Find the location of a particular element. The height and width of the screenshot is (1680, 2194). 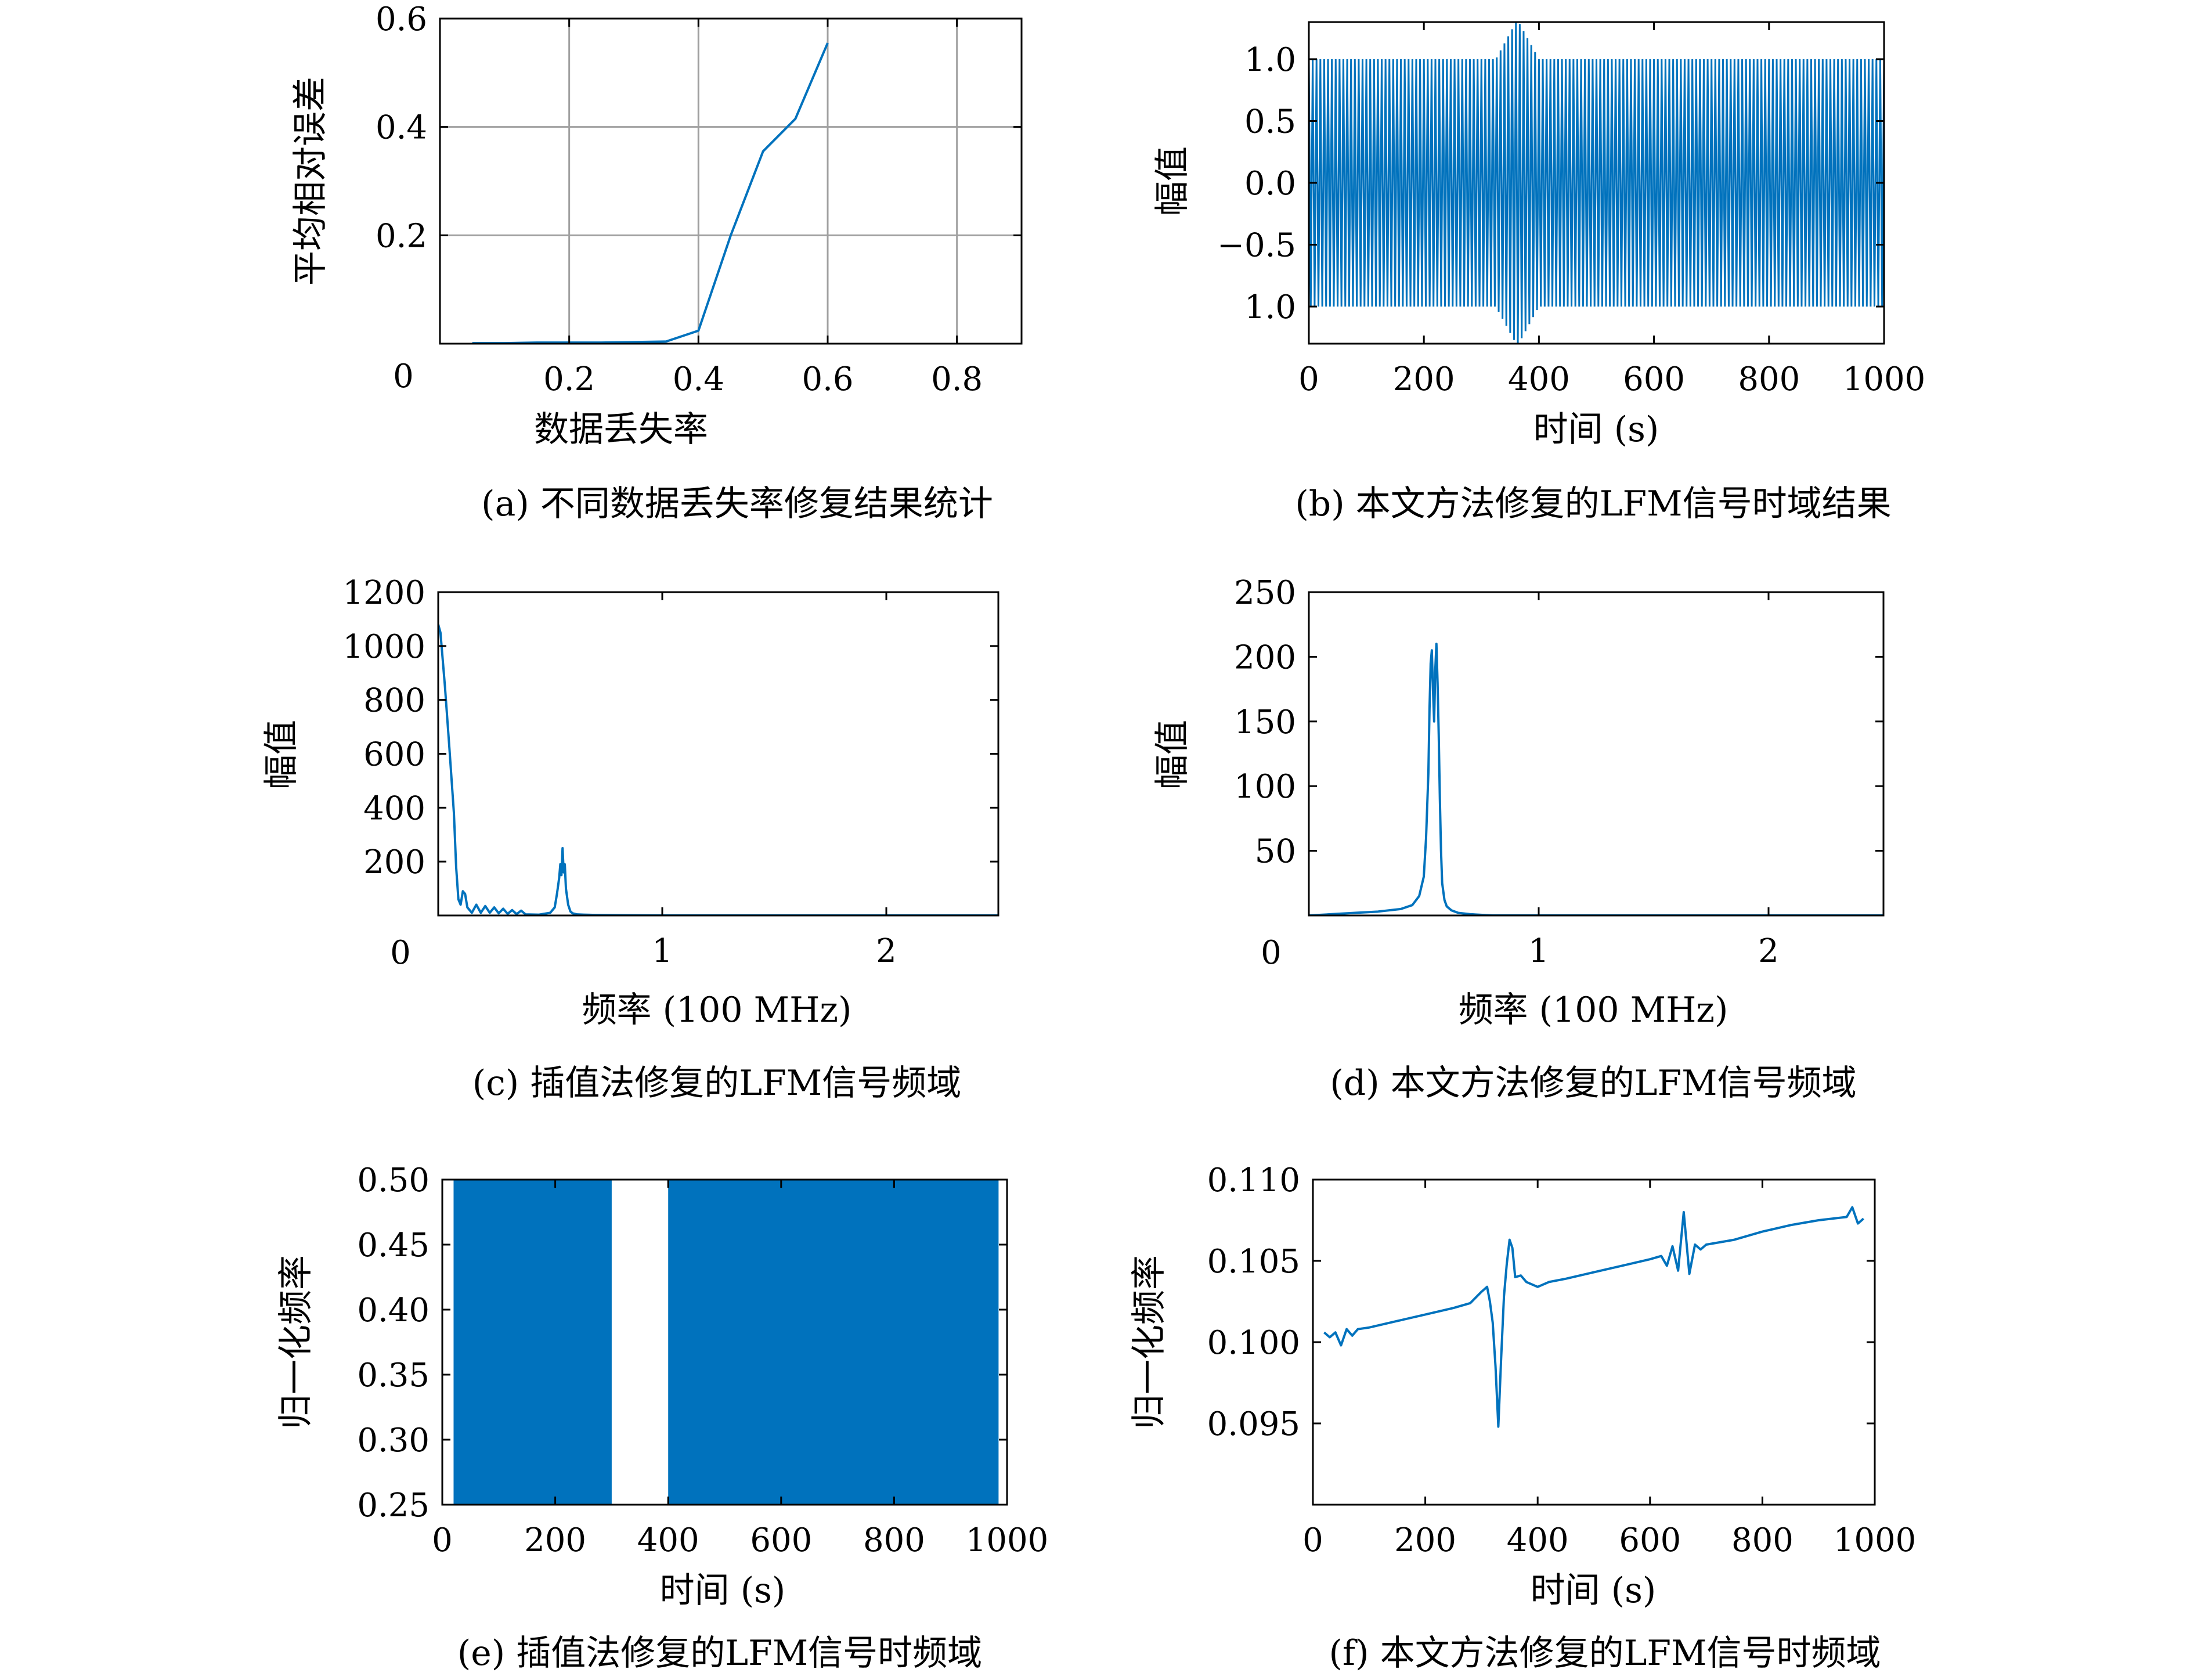

y-tick-label: 0.110 is located at coordinates (1253, 1180).